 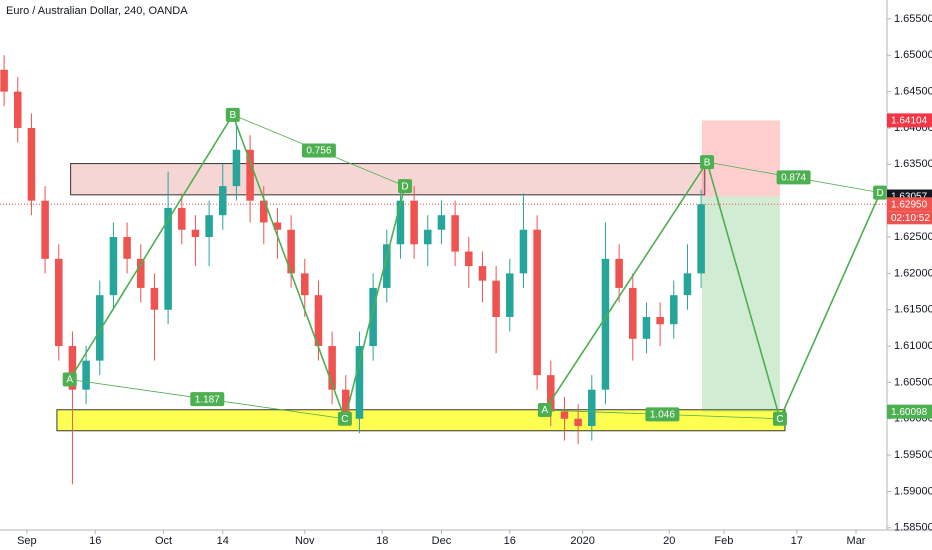 What do you see at coordinates (913, 237) in the screenshot?
I see `y-tick-label: 1.62500` at bounding box center [913, 237].